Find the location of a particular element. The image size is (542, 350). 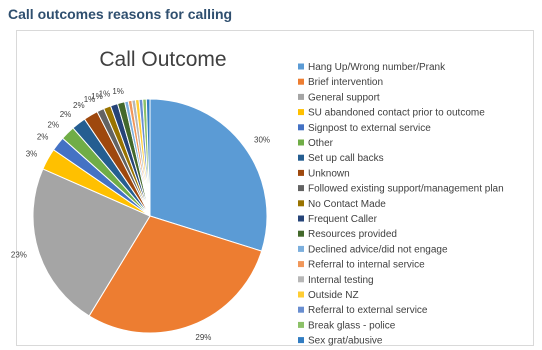

legend-label: Hang Up/Wrong number/Prank is located at coordinates (377, 67).